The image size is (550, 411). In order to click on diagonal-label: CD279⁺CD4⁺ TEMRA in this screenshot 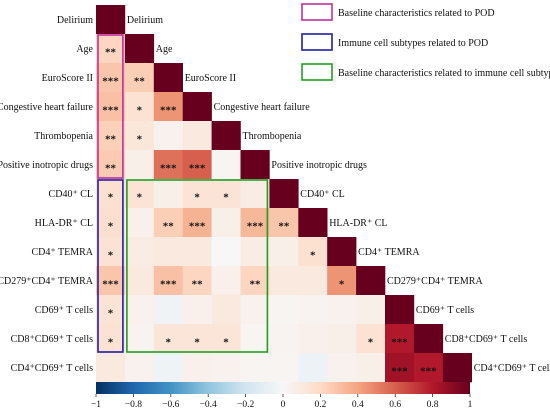, I will do `click(435, 281)`.